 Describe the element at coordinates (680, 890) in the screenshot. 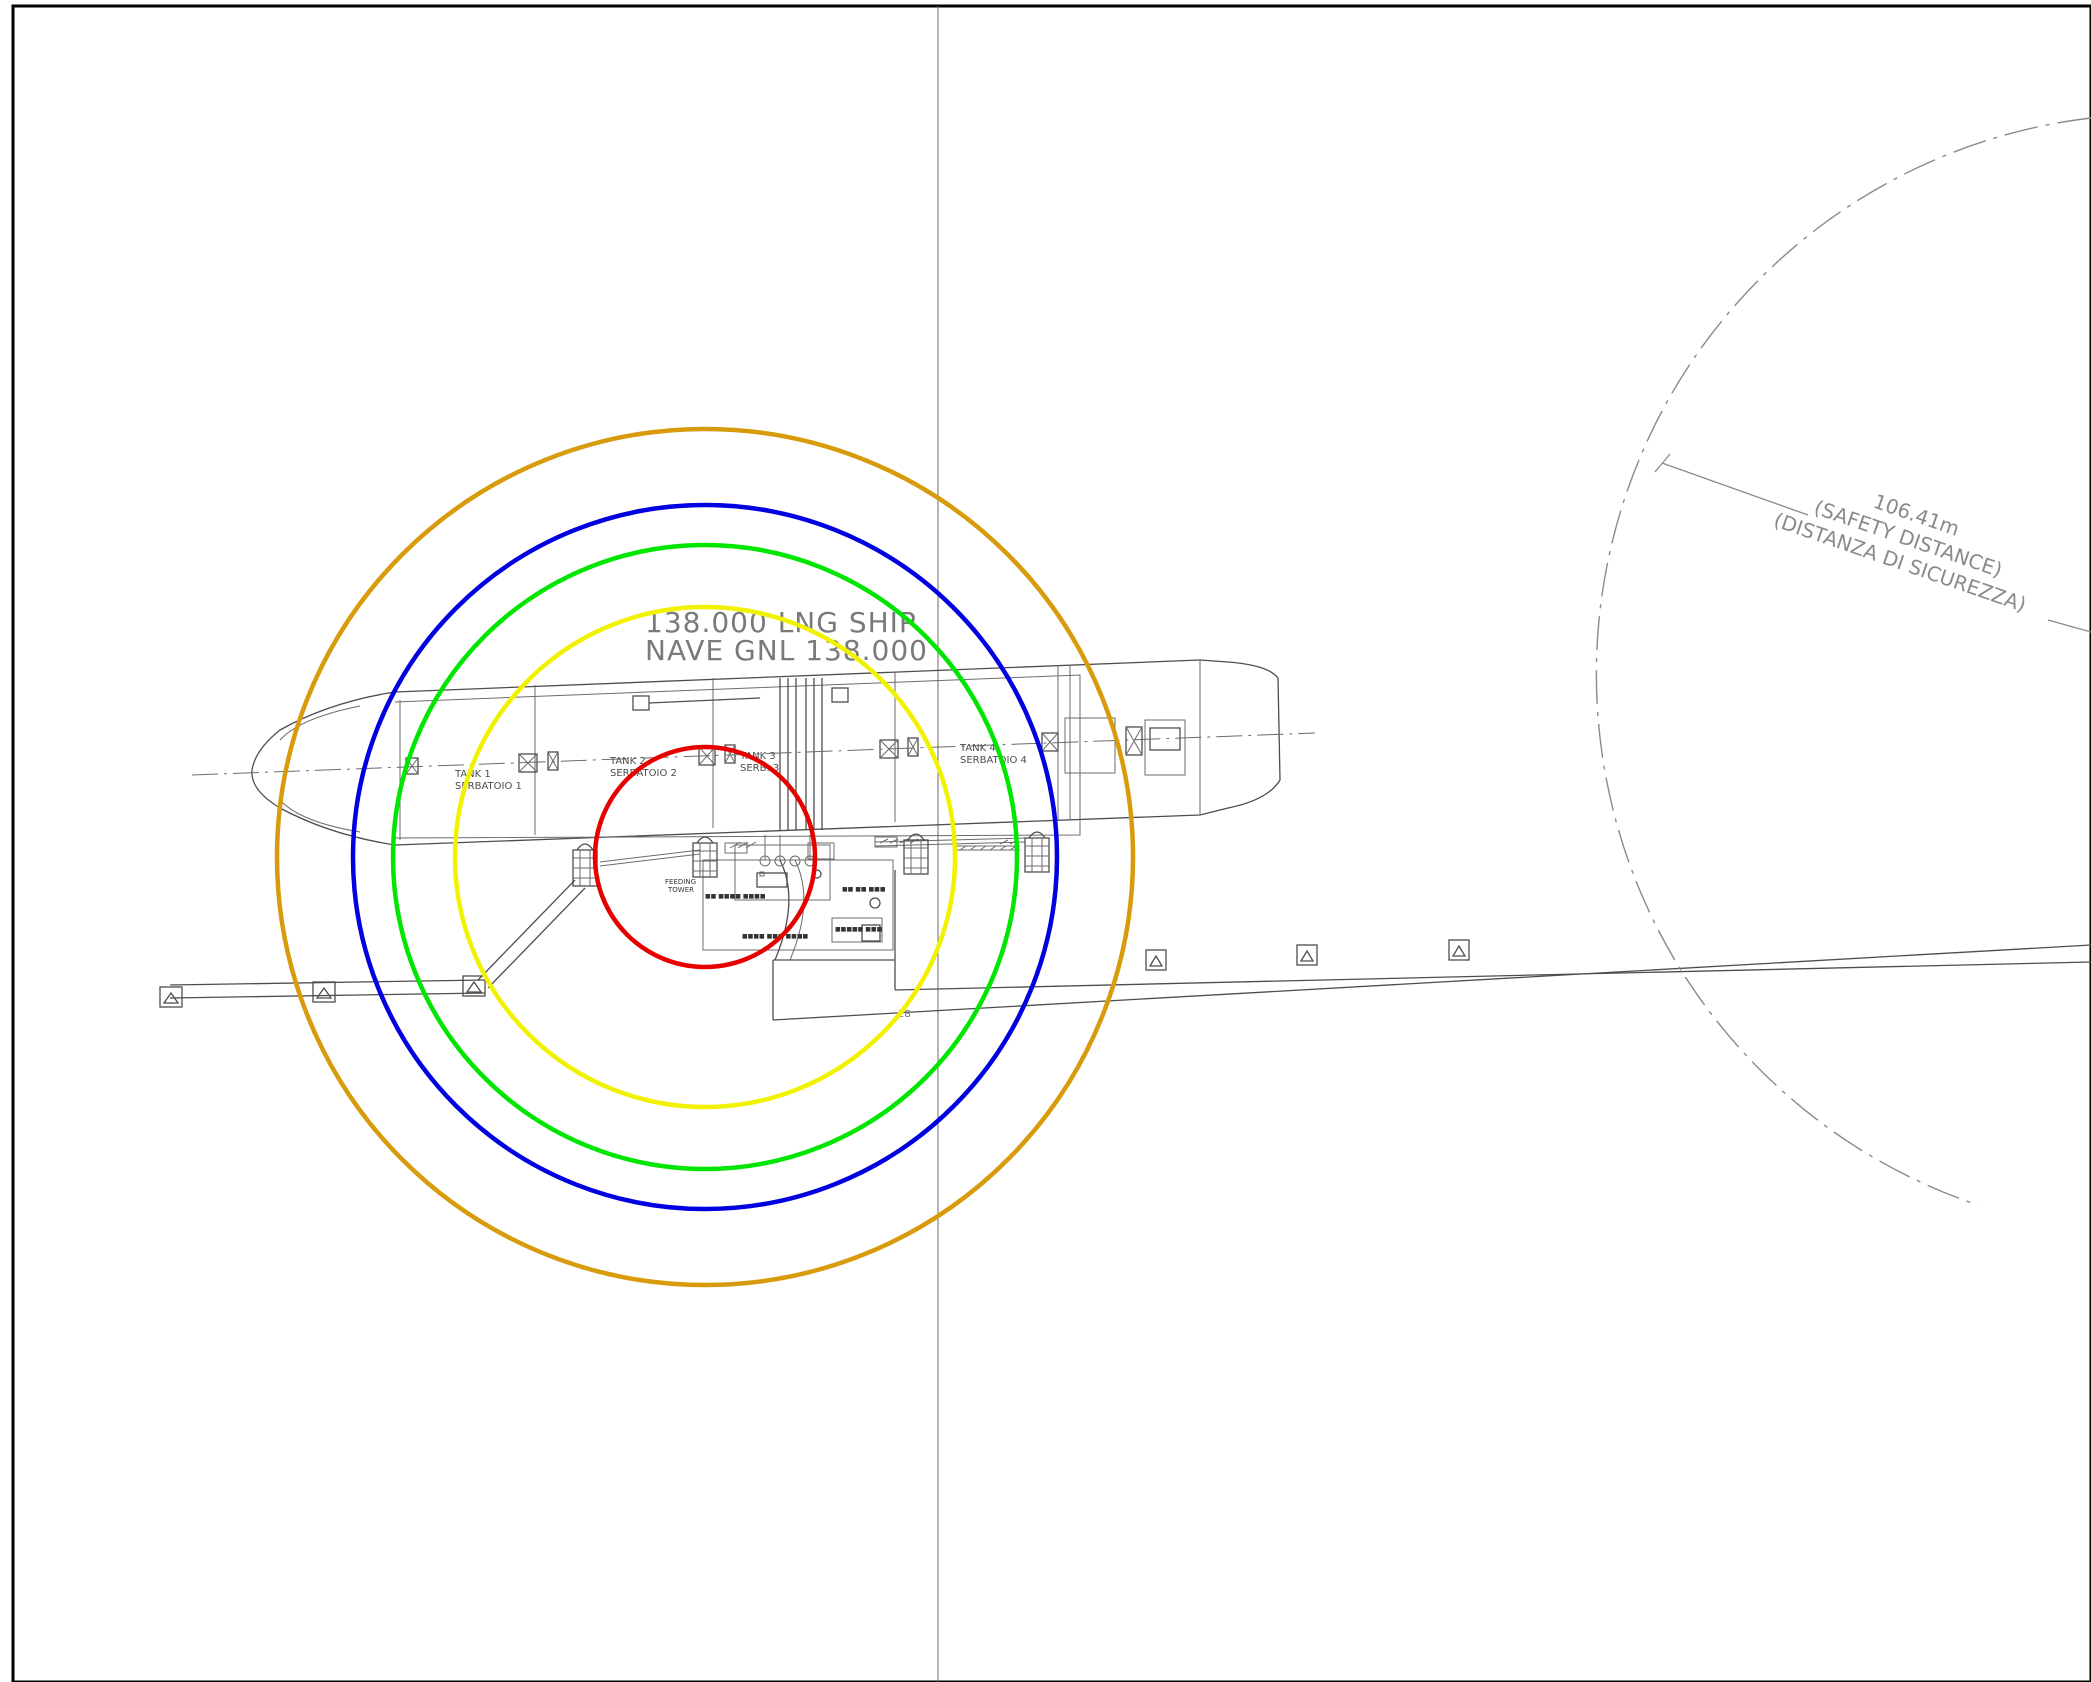

I see `feeding-tower-label-2: TOWER` at that location.